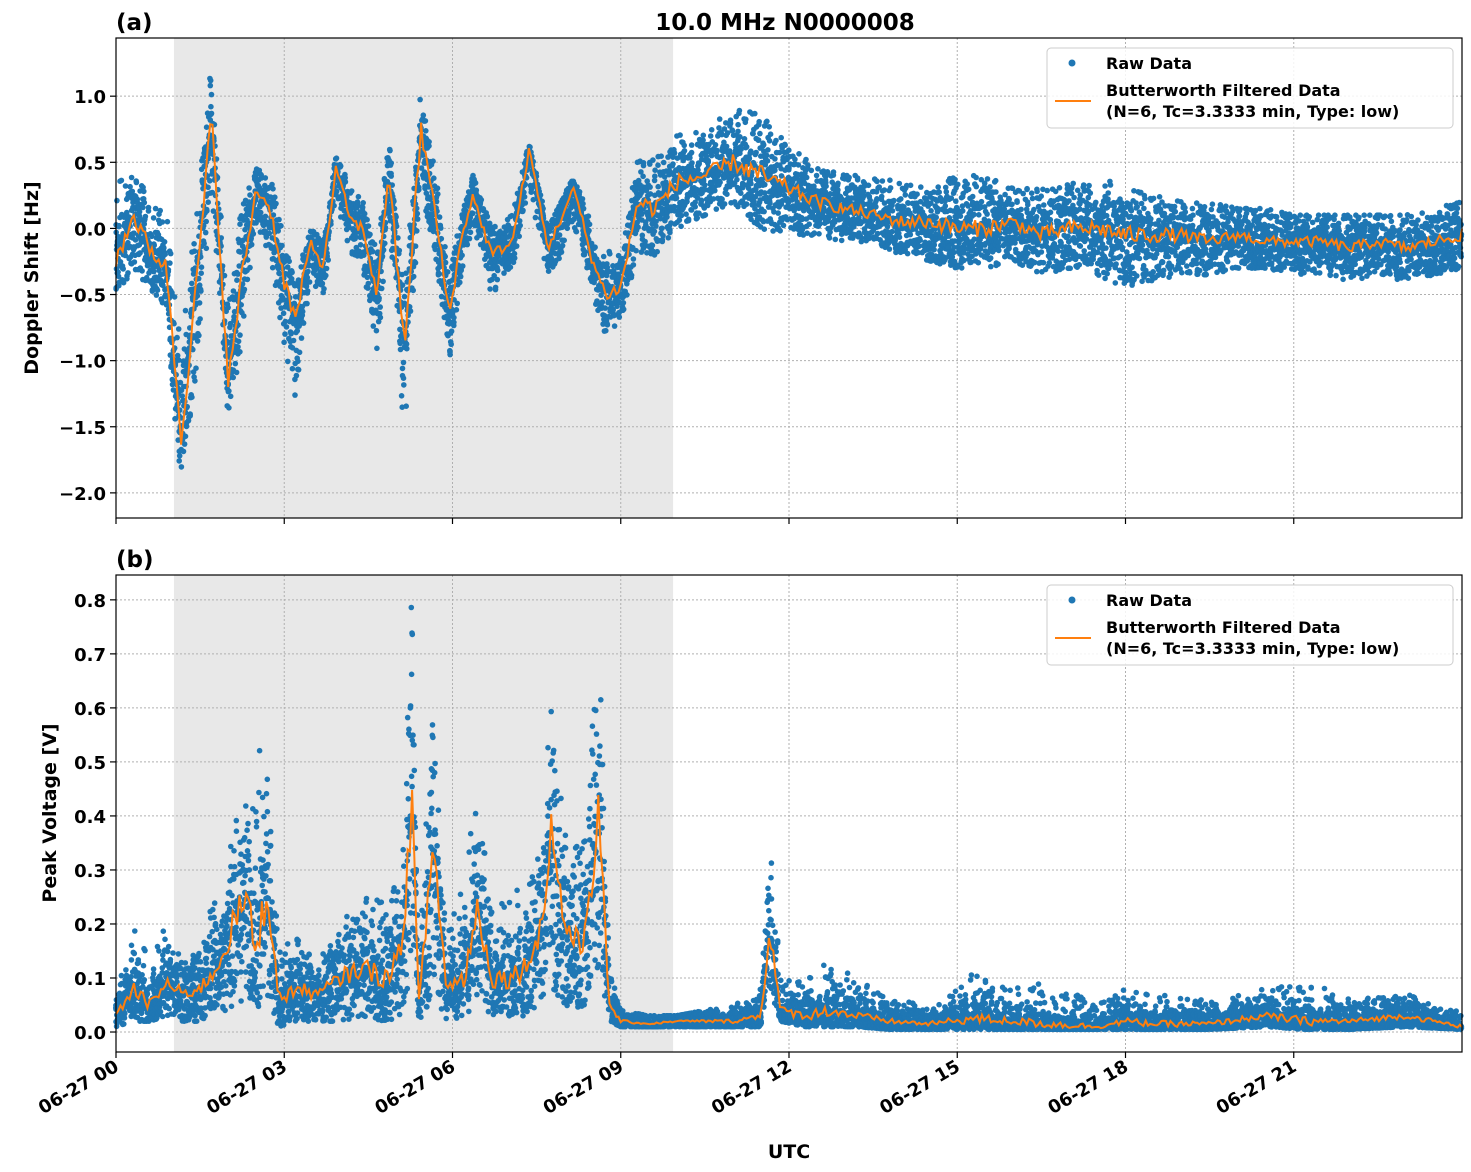 This screenshot has width=1471, height=1172. I want to click on x-axis-label: UTC, so click(789, 1152).